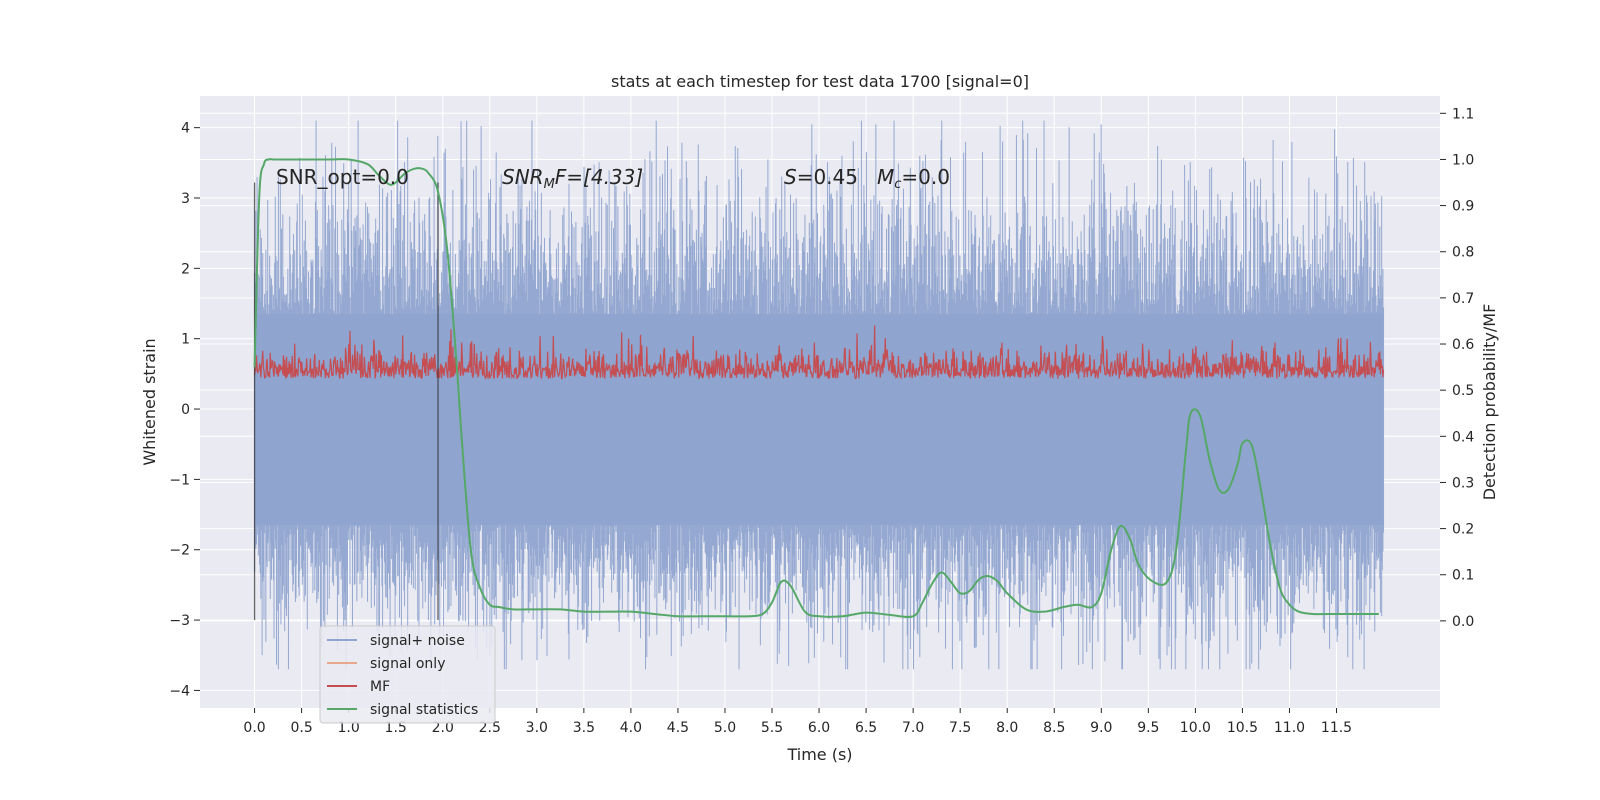  Describe the element at coordinates (866, 728) in the screenshot. I see `x-tick-label: 6.5` at that location.